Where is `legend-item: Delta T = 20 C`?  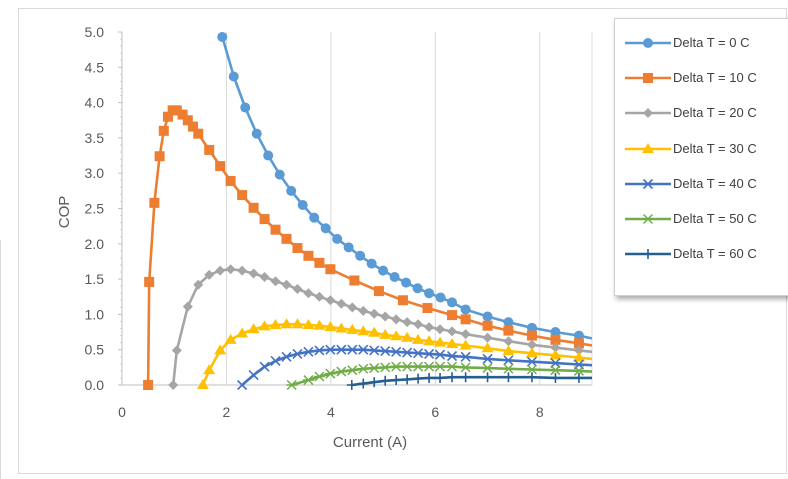
legend-item: Delta T = 20 C is located at coordinates (701, 113).